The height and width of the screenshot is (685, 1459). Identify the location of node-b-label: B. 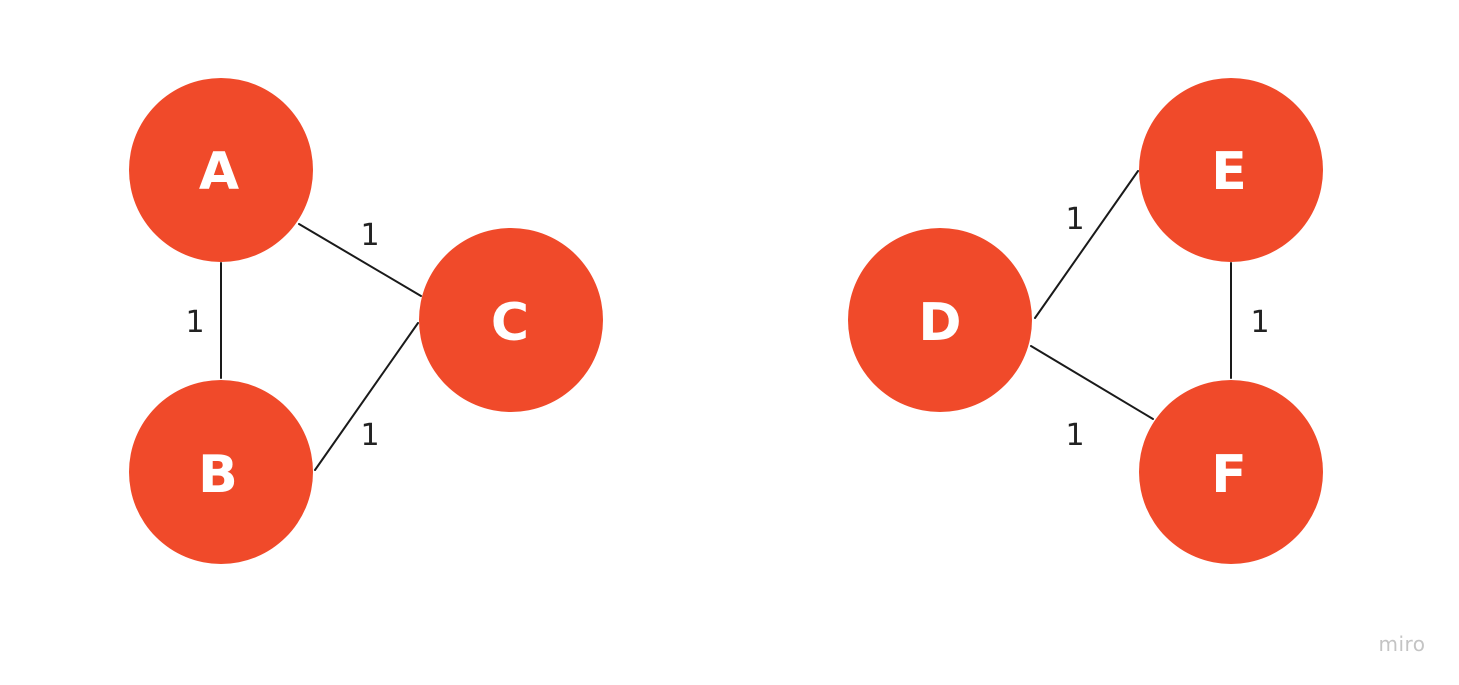
(218, 475).